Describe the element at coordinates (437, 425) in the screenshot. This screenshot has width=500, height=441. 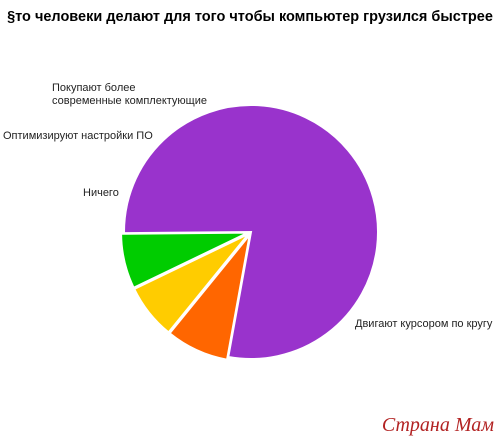
I see `watermark-logo: Страна Мам` at that location.